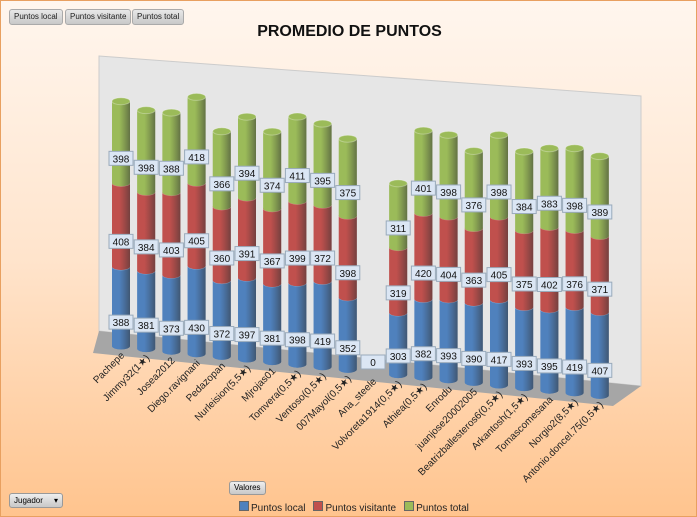 The height and width of the screenshot is (517, 697). What do you see at coordinates (549, 269) in the screenshot?
I see `bar-group: 395 402 383` at bounding box center [549, 269].